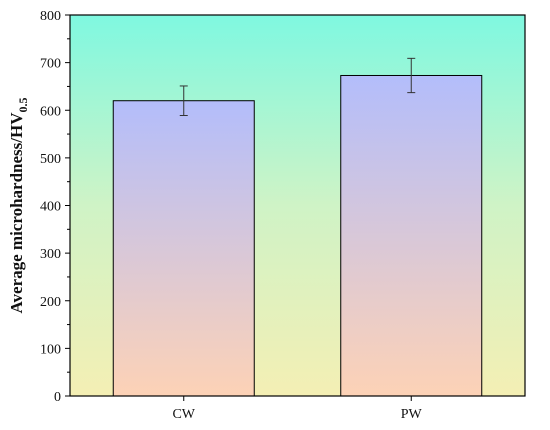 This screenshot has width=550, height=430. Describe the element at coordinates (411, 75) in the screenshot. I see `error-bar-pw` at that location.